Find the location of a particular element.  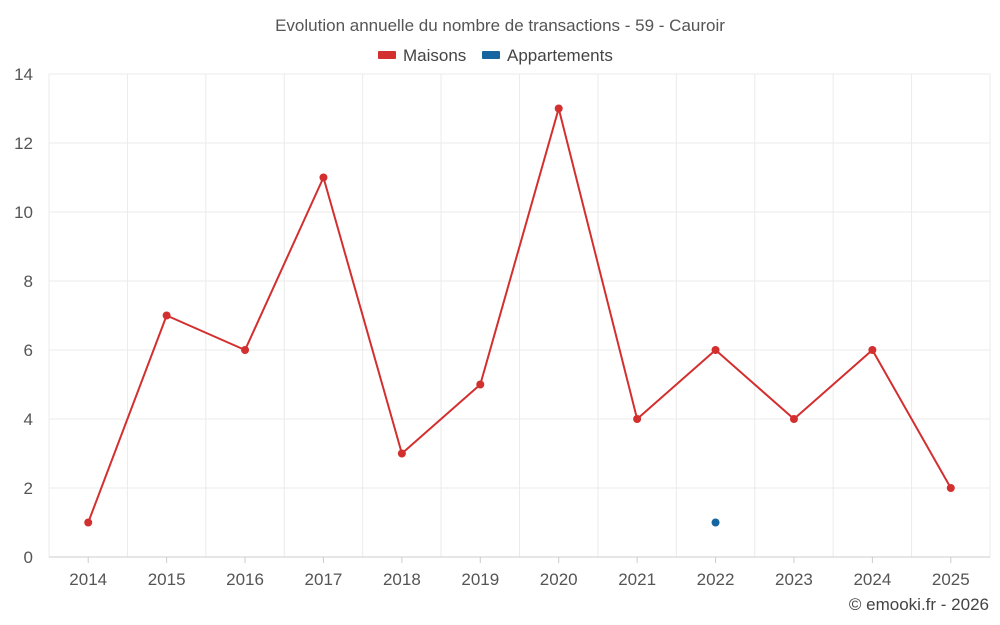

y-tick-label: 2 is located at coordinates (28, 488).